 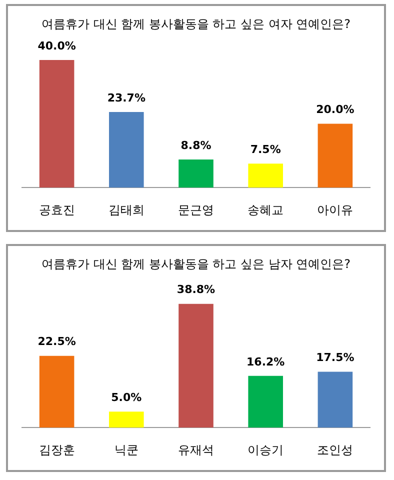 I want to click on data-label: 16.2%, so click(x=265, y=361).